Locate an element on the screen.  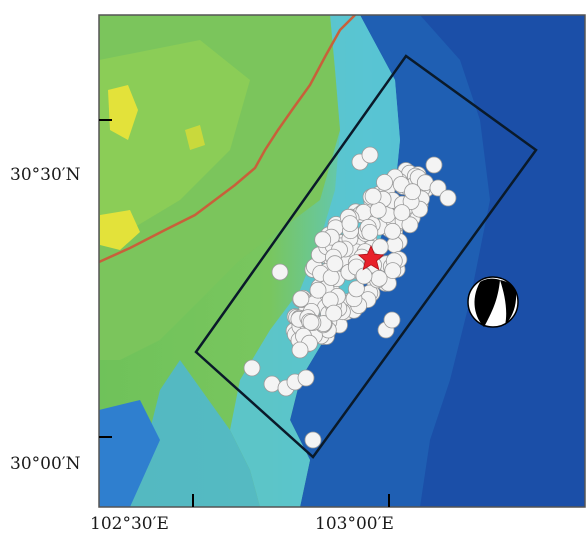
longitude-label-102-30: 102°30′E is located at coordinates (129, 524).